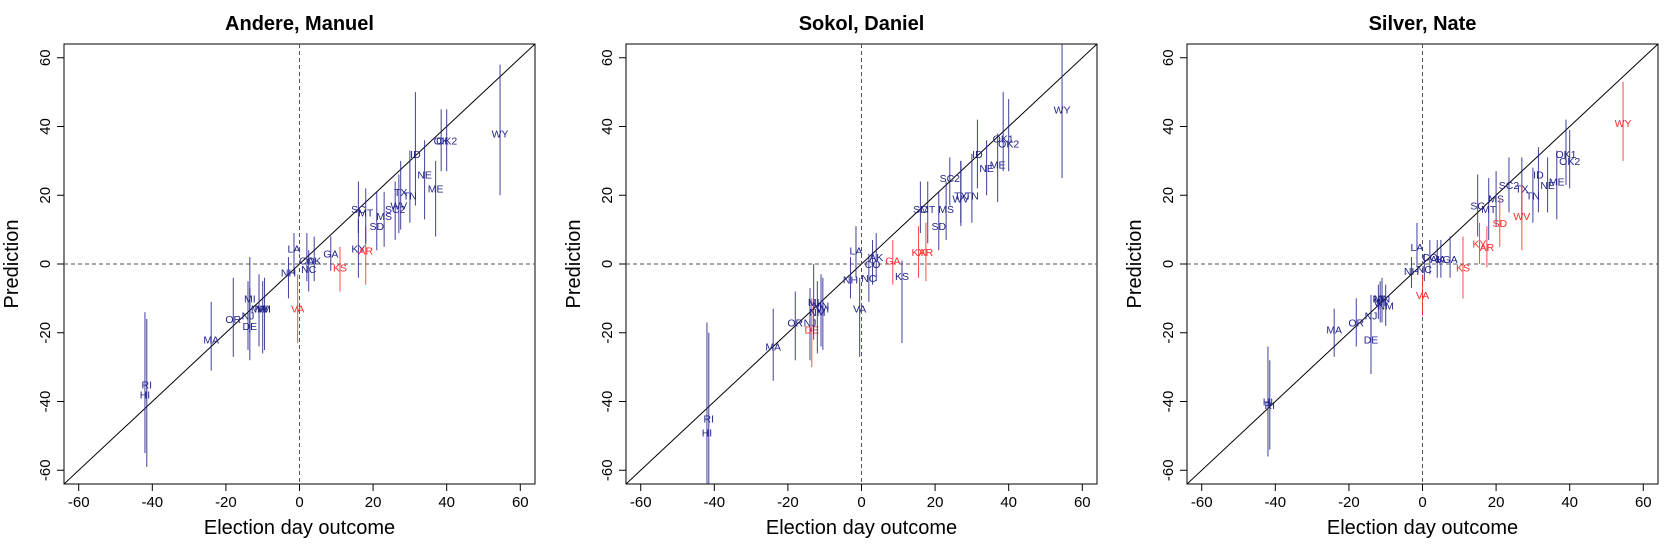 The height and width of the screenshot is (552, 1674). Describe the element at coordinates (400, 193) in the screenshot. I see `point-label-tx: TX` at that location.